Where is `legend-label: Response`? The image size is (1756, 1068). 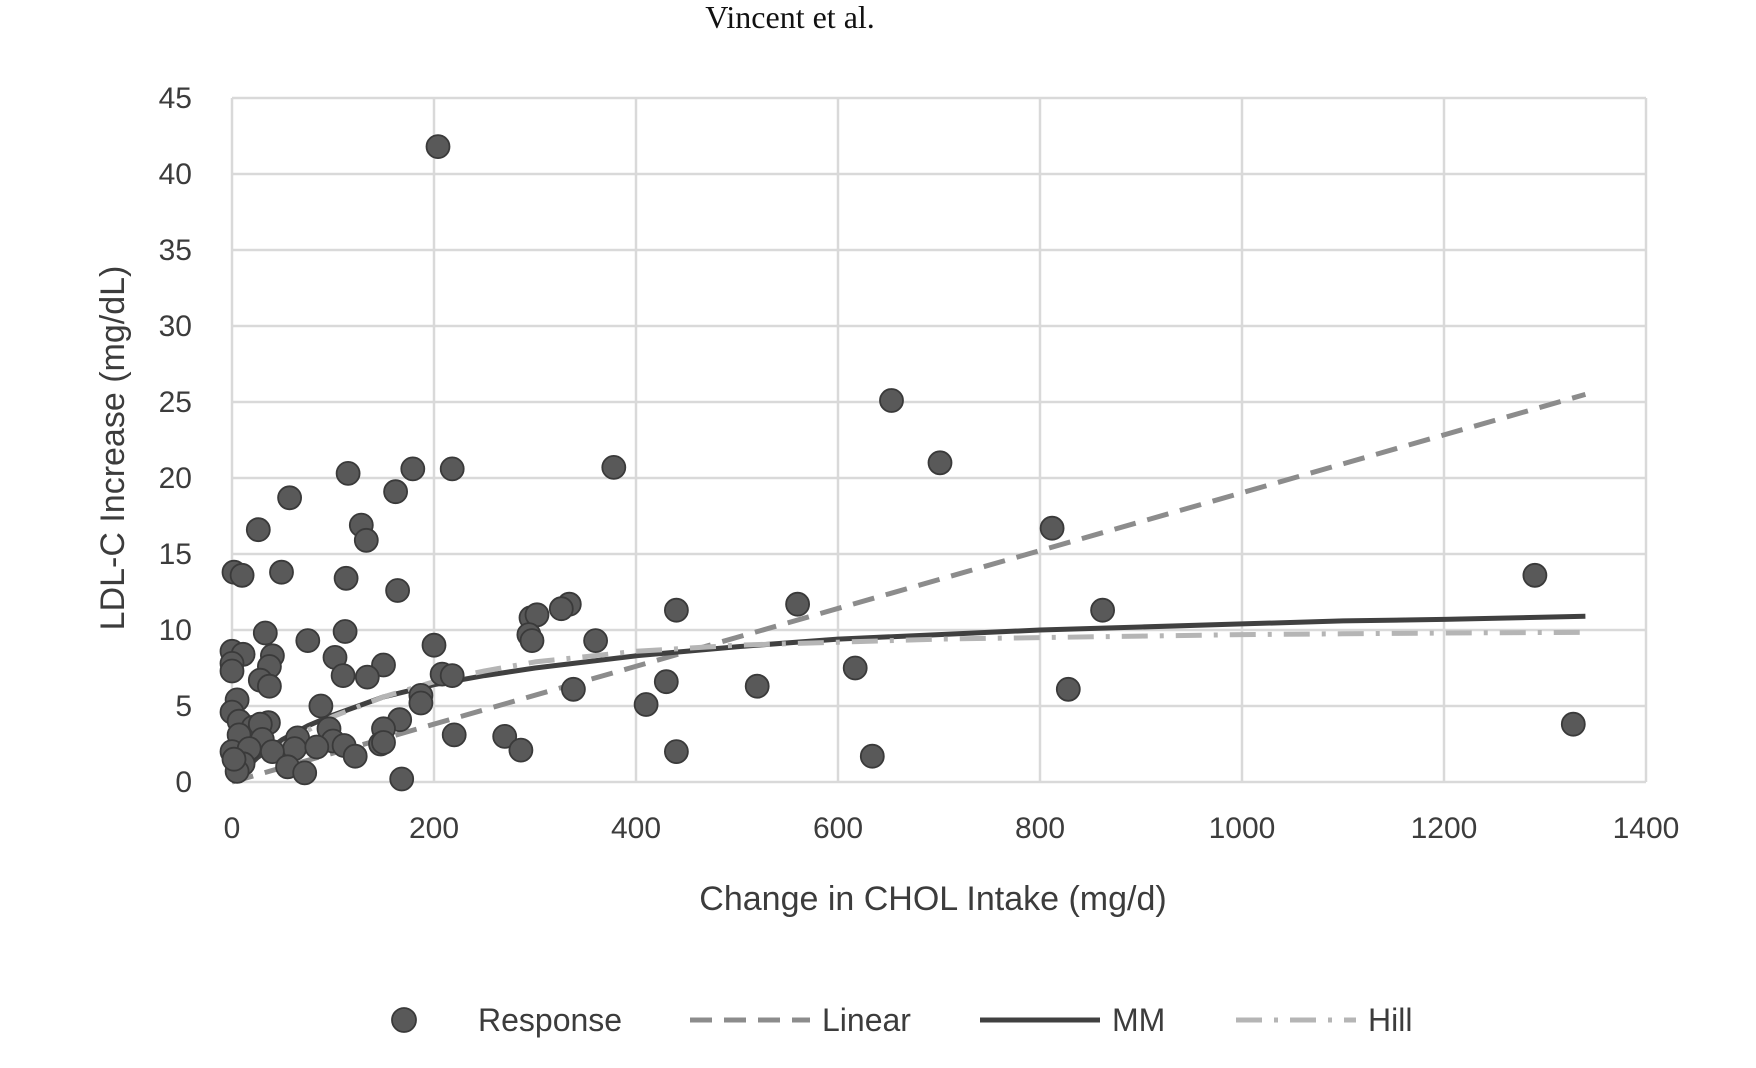 legend-label: Response is located at coordinates (550, 1020).